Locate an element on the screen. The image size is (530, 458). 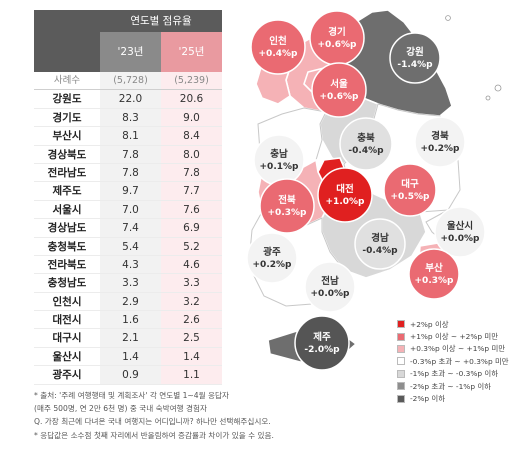
bubble-chungnam: 충남 +0.1%p is located at coordinates (279, 160).